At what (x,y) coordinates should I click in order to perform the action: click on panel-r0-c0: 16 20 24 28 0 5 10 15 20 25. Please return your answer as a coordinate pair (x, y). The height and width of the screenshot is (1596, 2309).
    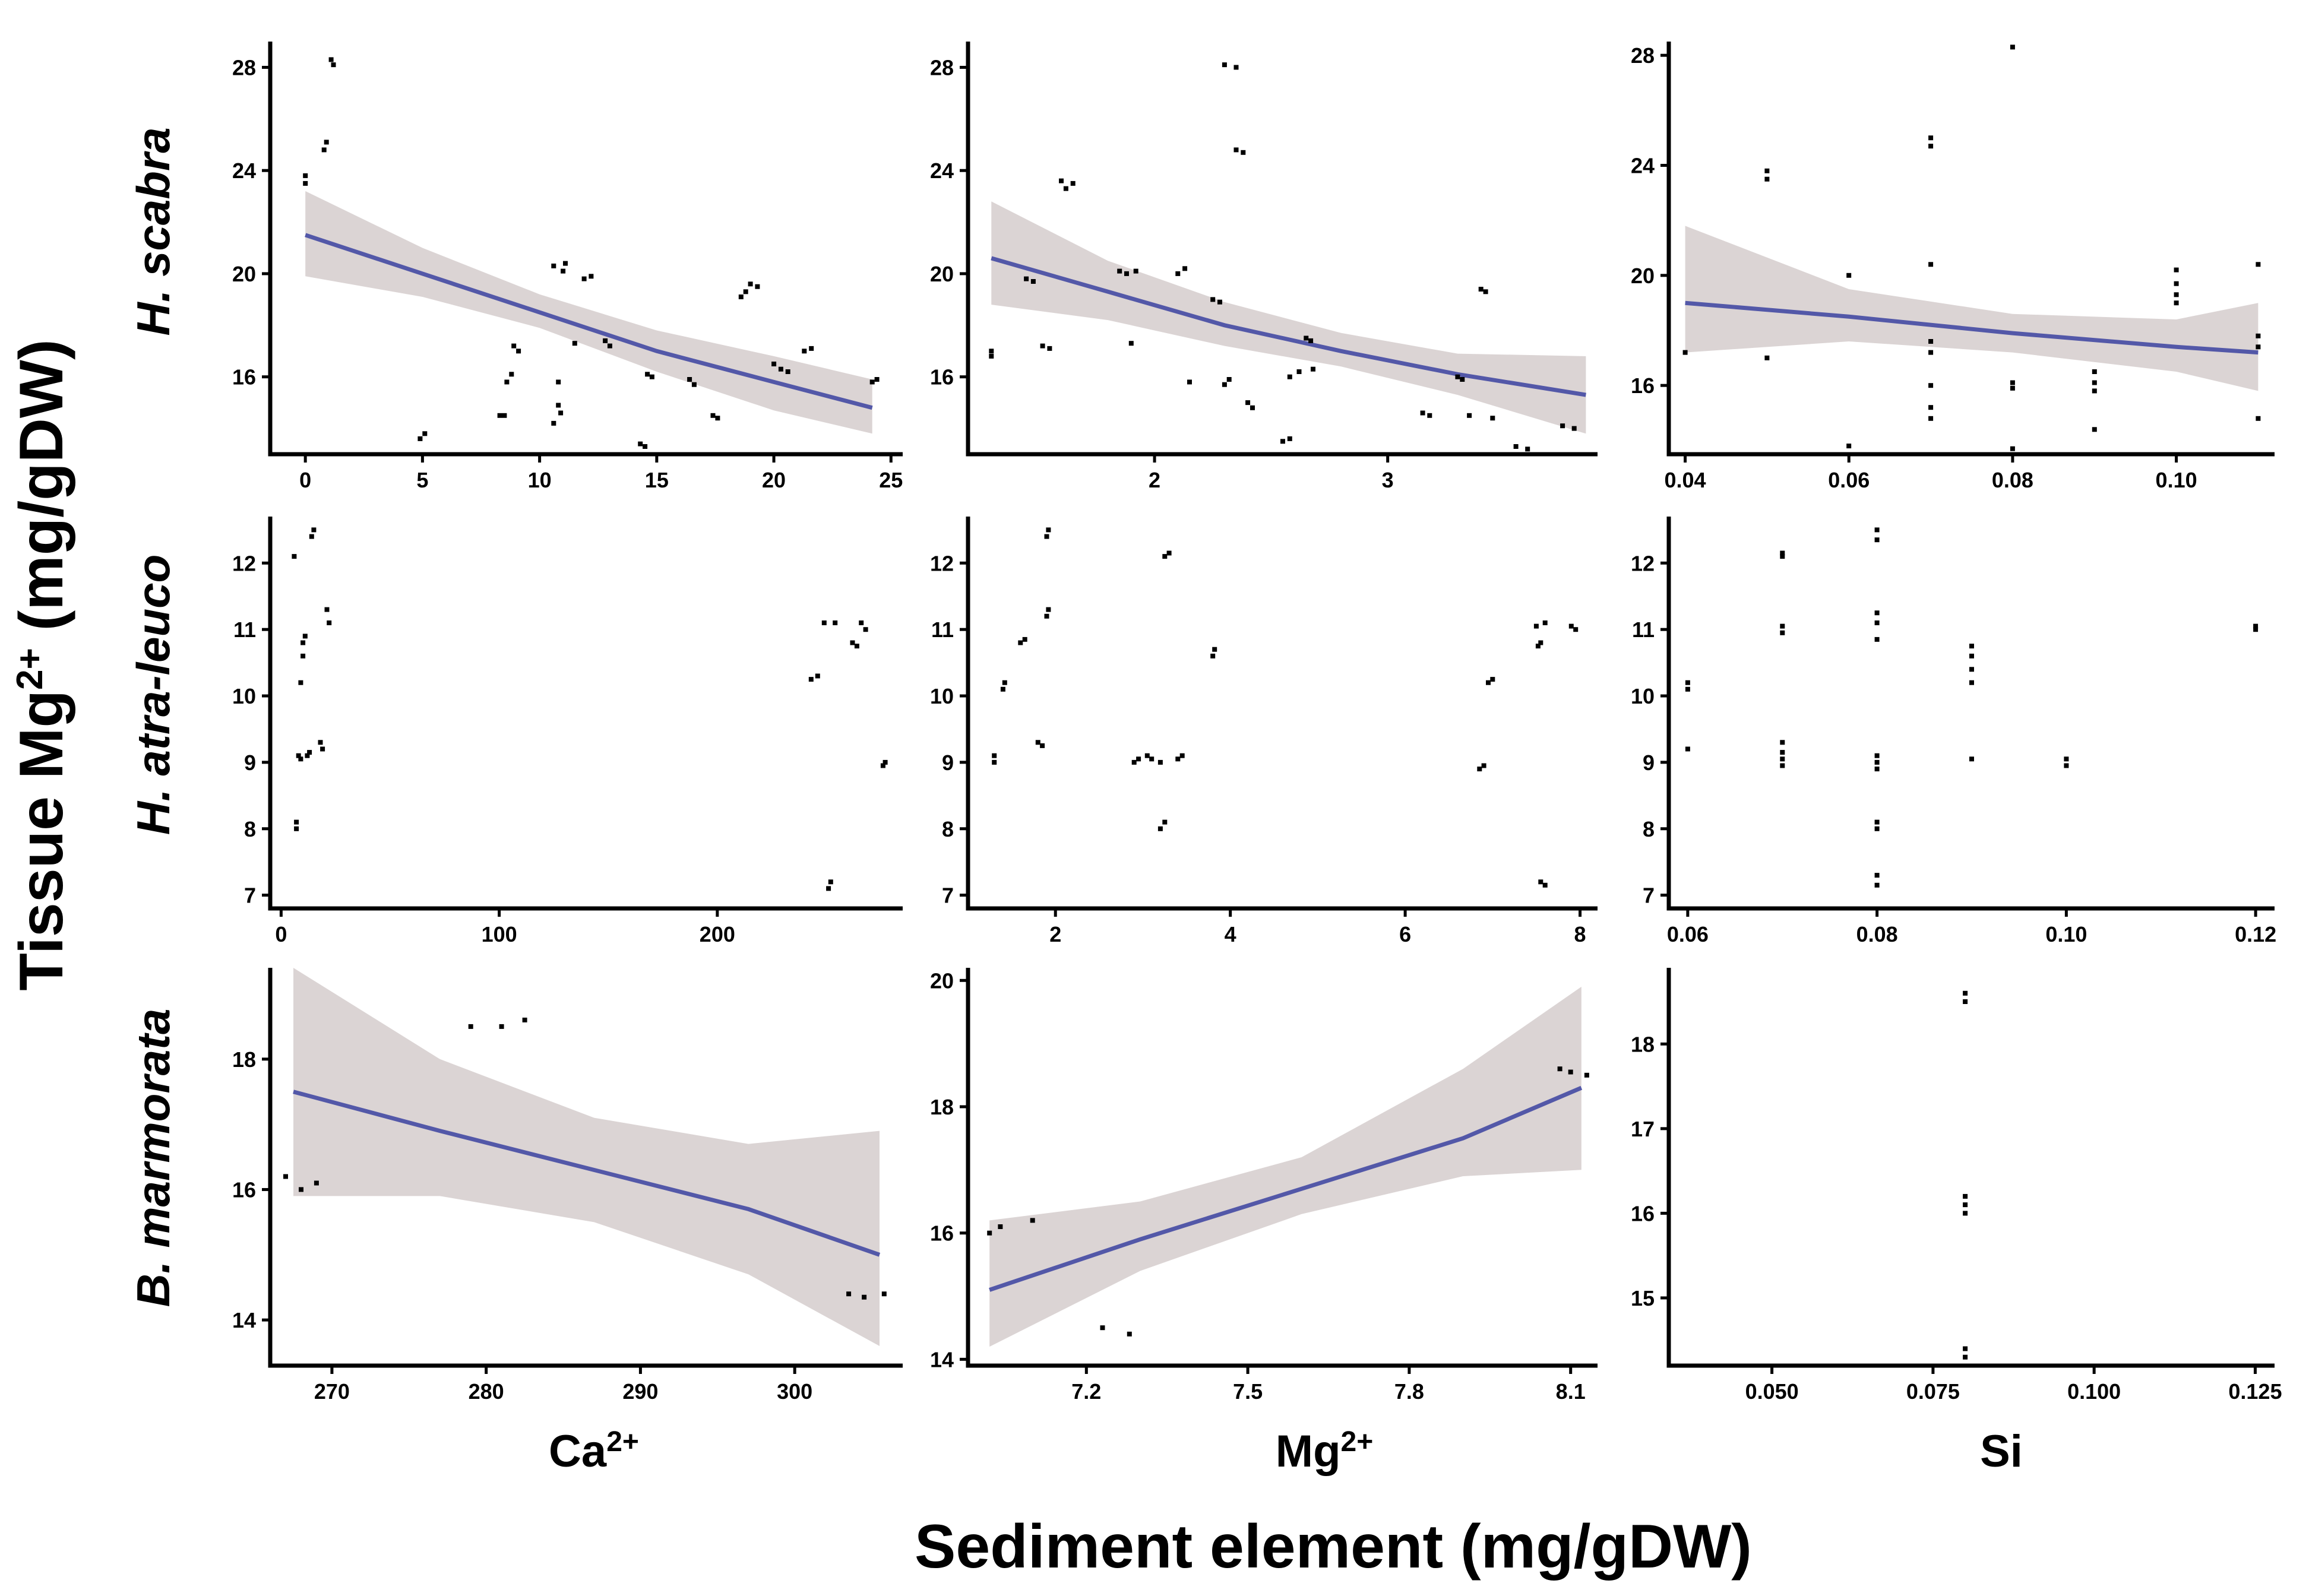
    Looking at the image, I should click on (567, 267).